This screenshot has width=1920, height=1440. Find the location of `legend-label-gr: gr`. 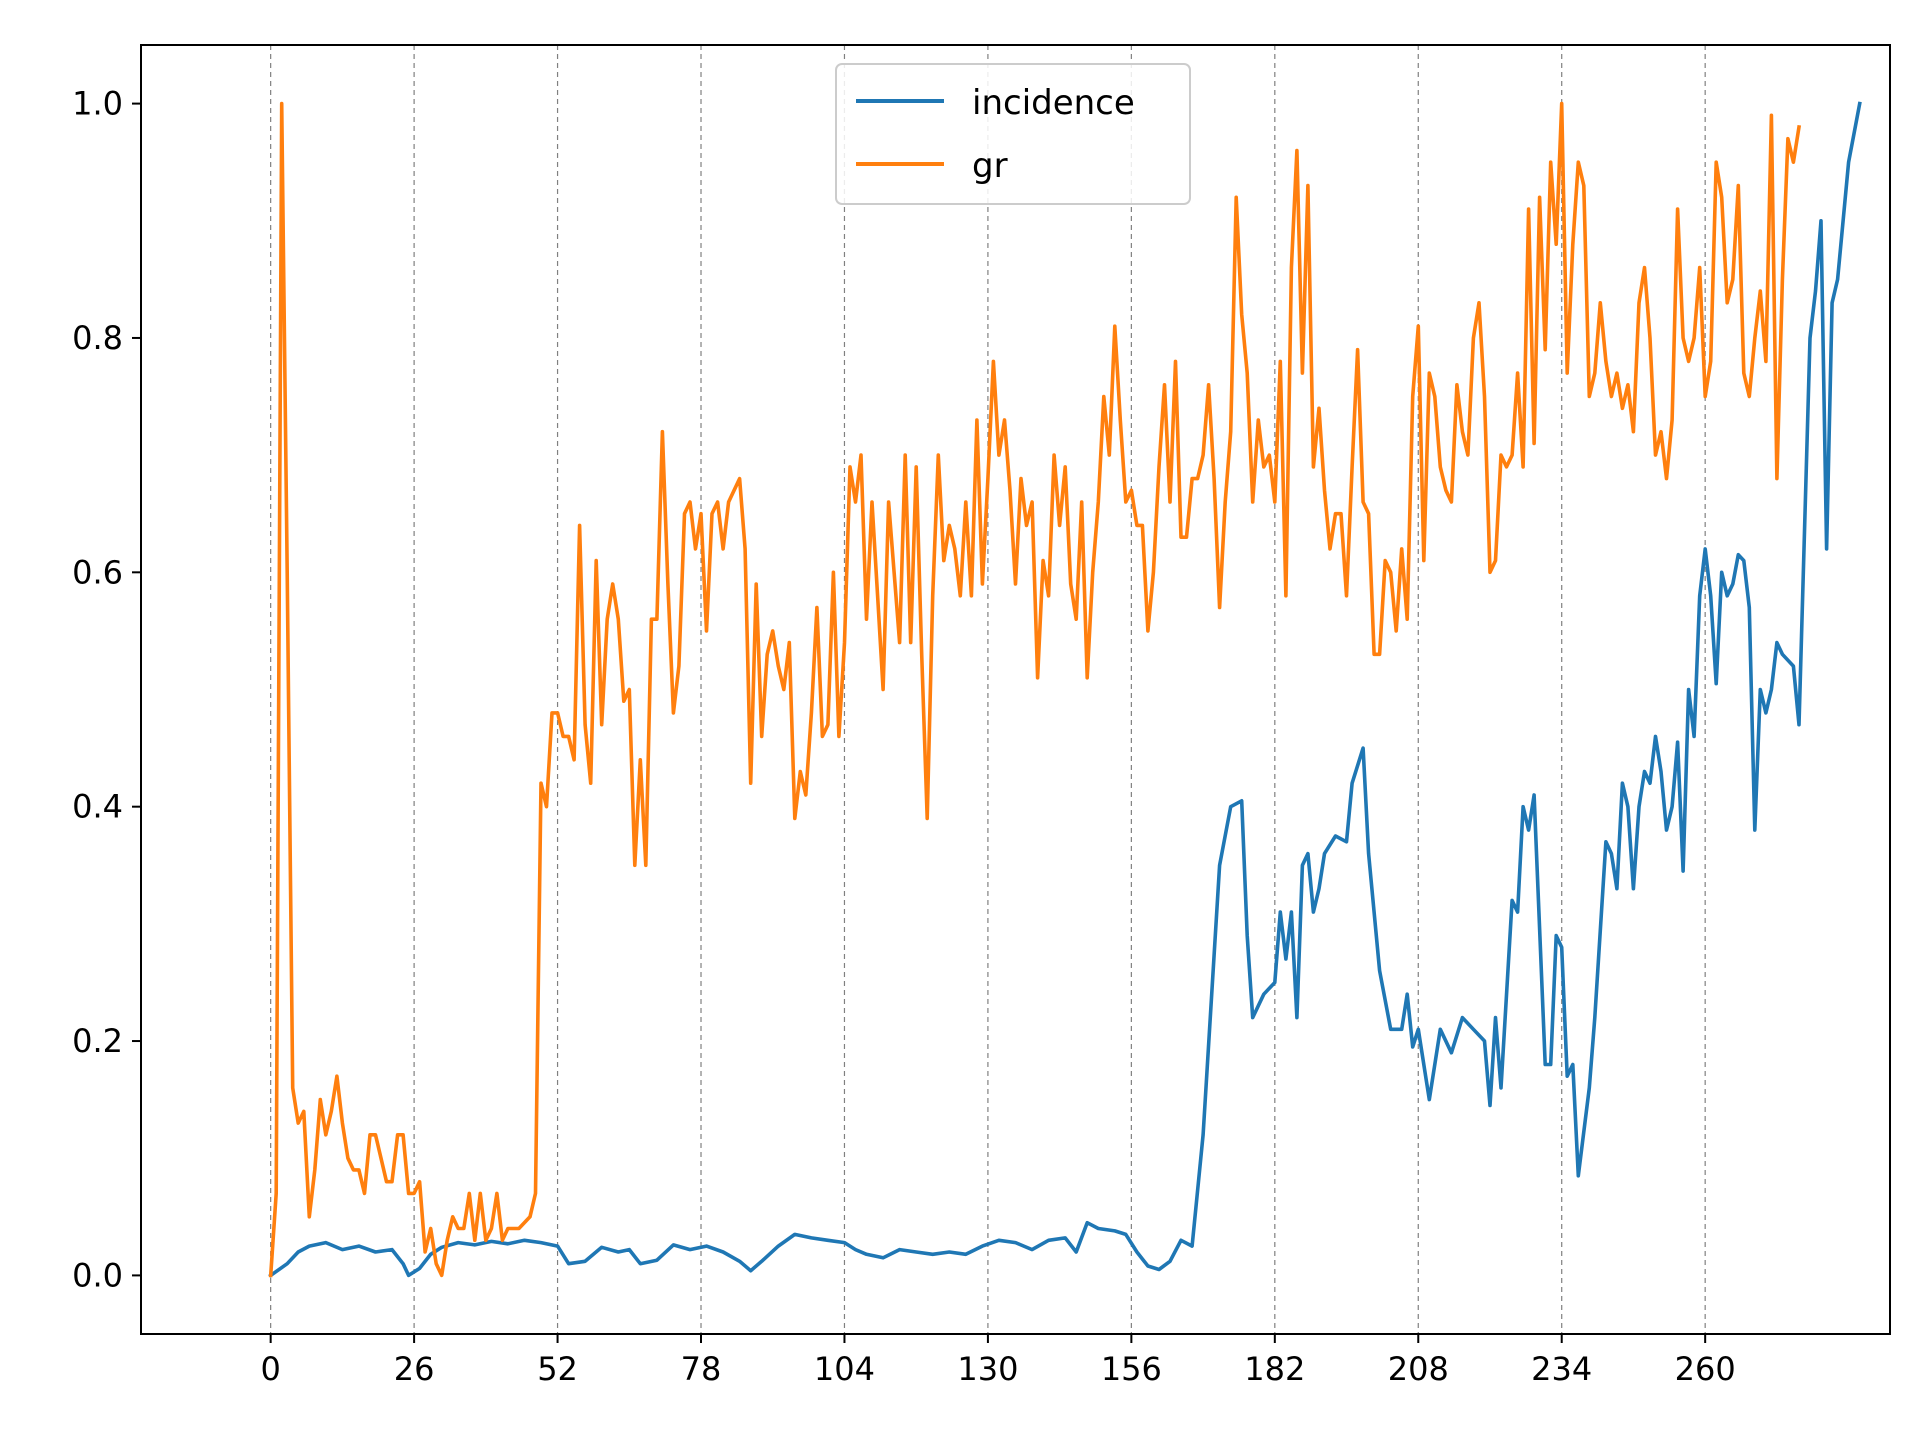

legend-label-gr: gr is located at coordinates (990, 166).